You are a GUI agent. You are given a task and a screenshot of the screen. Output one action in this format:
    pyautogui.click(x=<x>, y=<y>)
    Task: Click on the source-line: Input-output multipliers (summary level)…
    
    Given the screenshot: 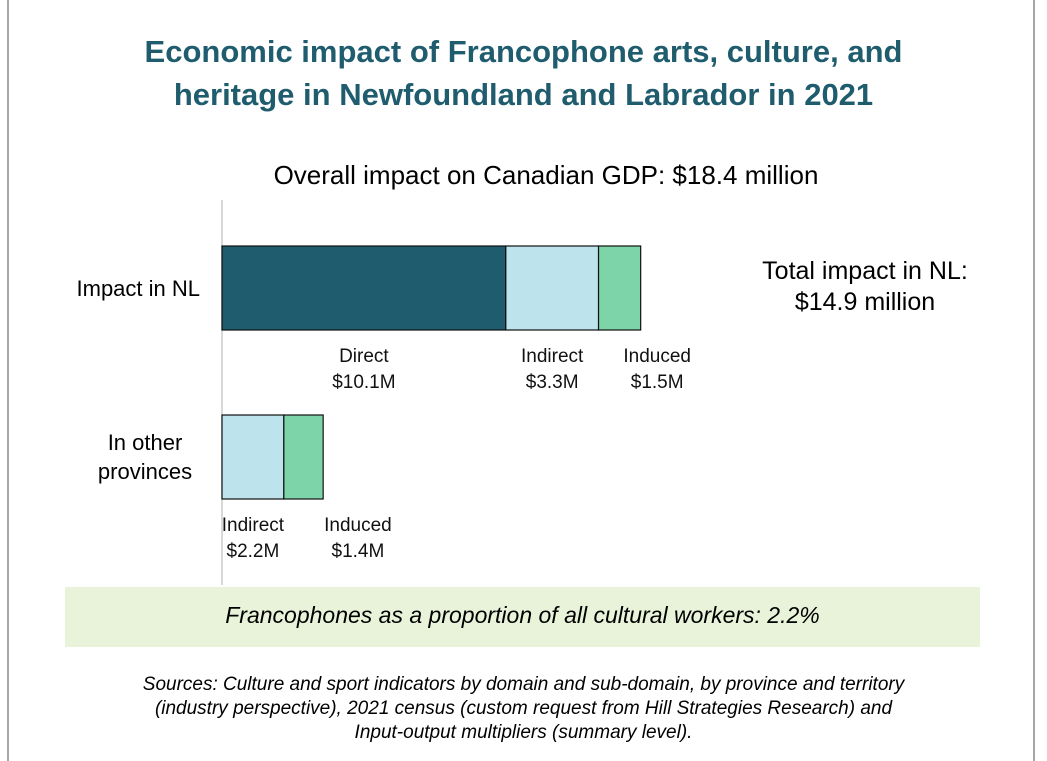 What is the action you would take?
    pyautogui.click(x=523, y=732)
    